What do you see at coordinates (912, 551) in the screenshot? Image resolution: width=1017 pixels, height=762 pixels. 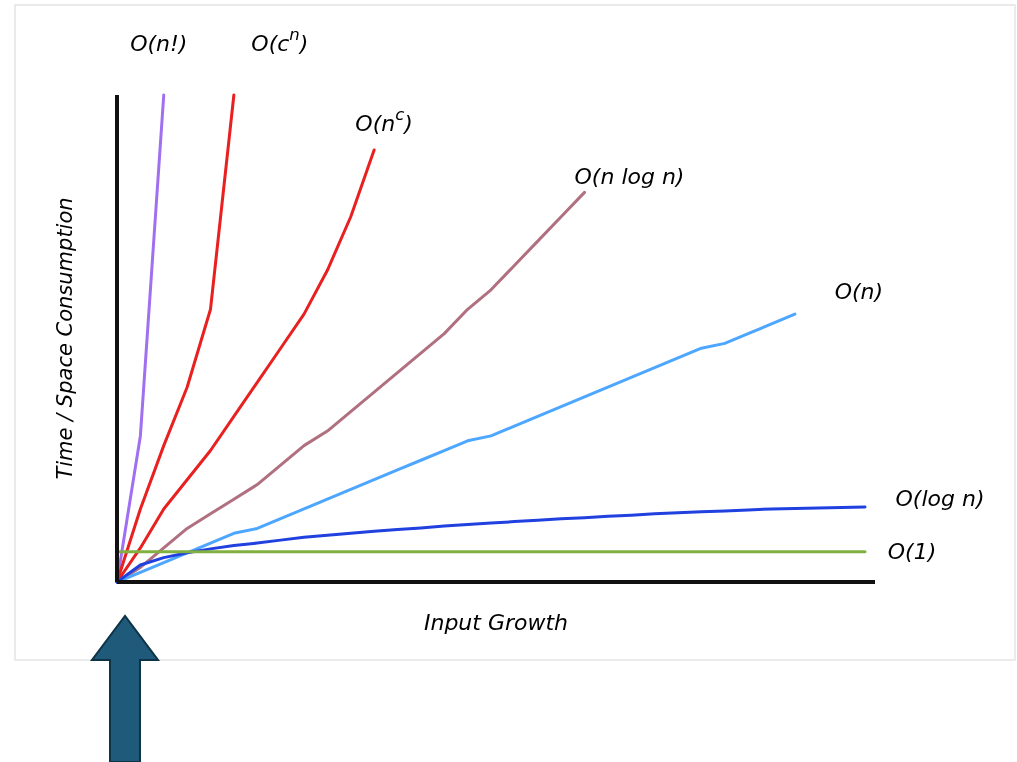 I see `series-label: O(1)` at bounding box center [912, 551].